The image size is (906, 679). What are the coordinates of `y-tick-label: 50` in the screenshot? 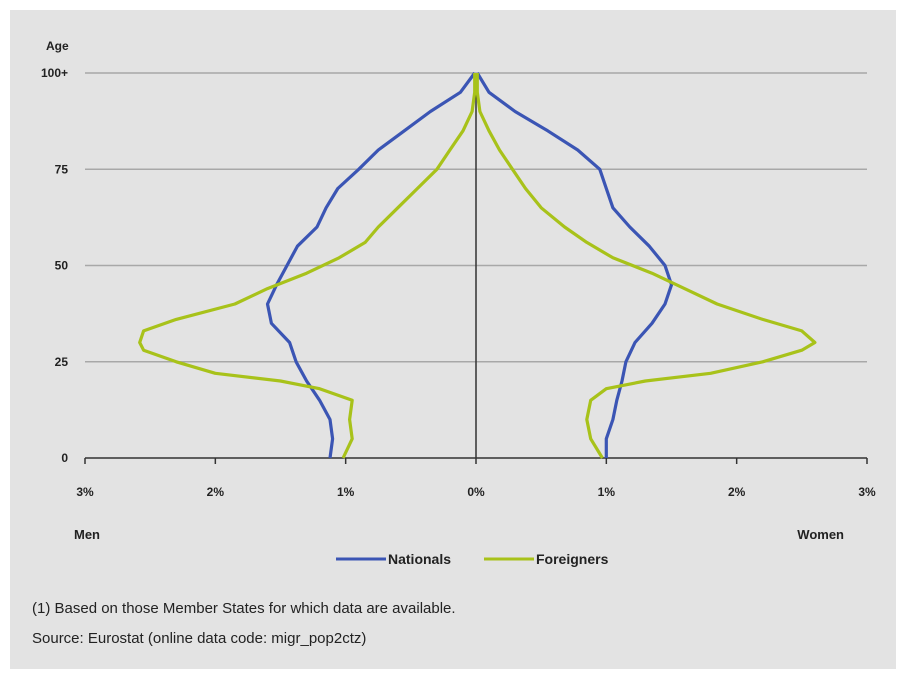 It's located at (62, 266).